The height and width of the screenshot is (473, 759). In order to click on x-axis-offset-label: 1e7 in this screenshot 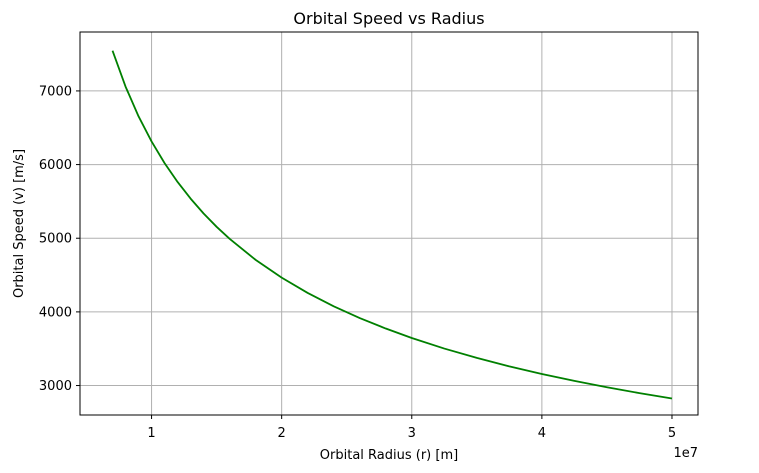, I will do `click(685, 453)`.